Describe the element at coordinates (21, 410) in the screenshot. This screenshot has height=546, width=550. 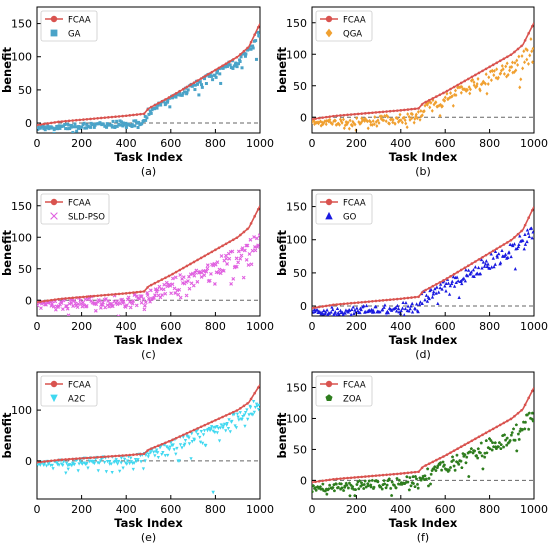
I see `y-tick-label: 100` at that location.